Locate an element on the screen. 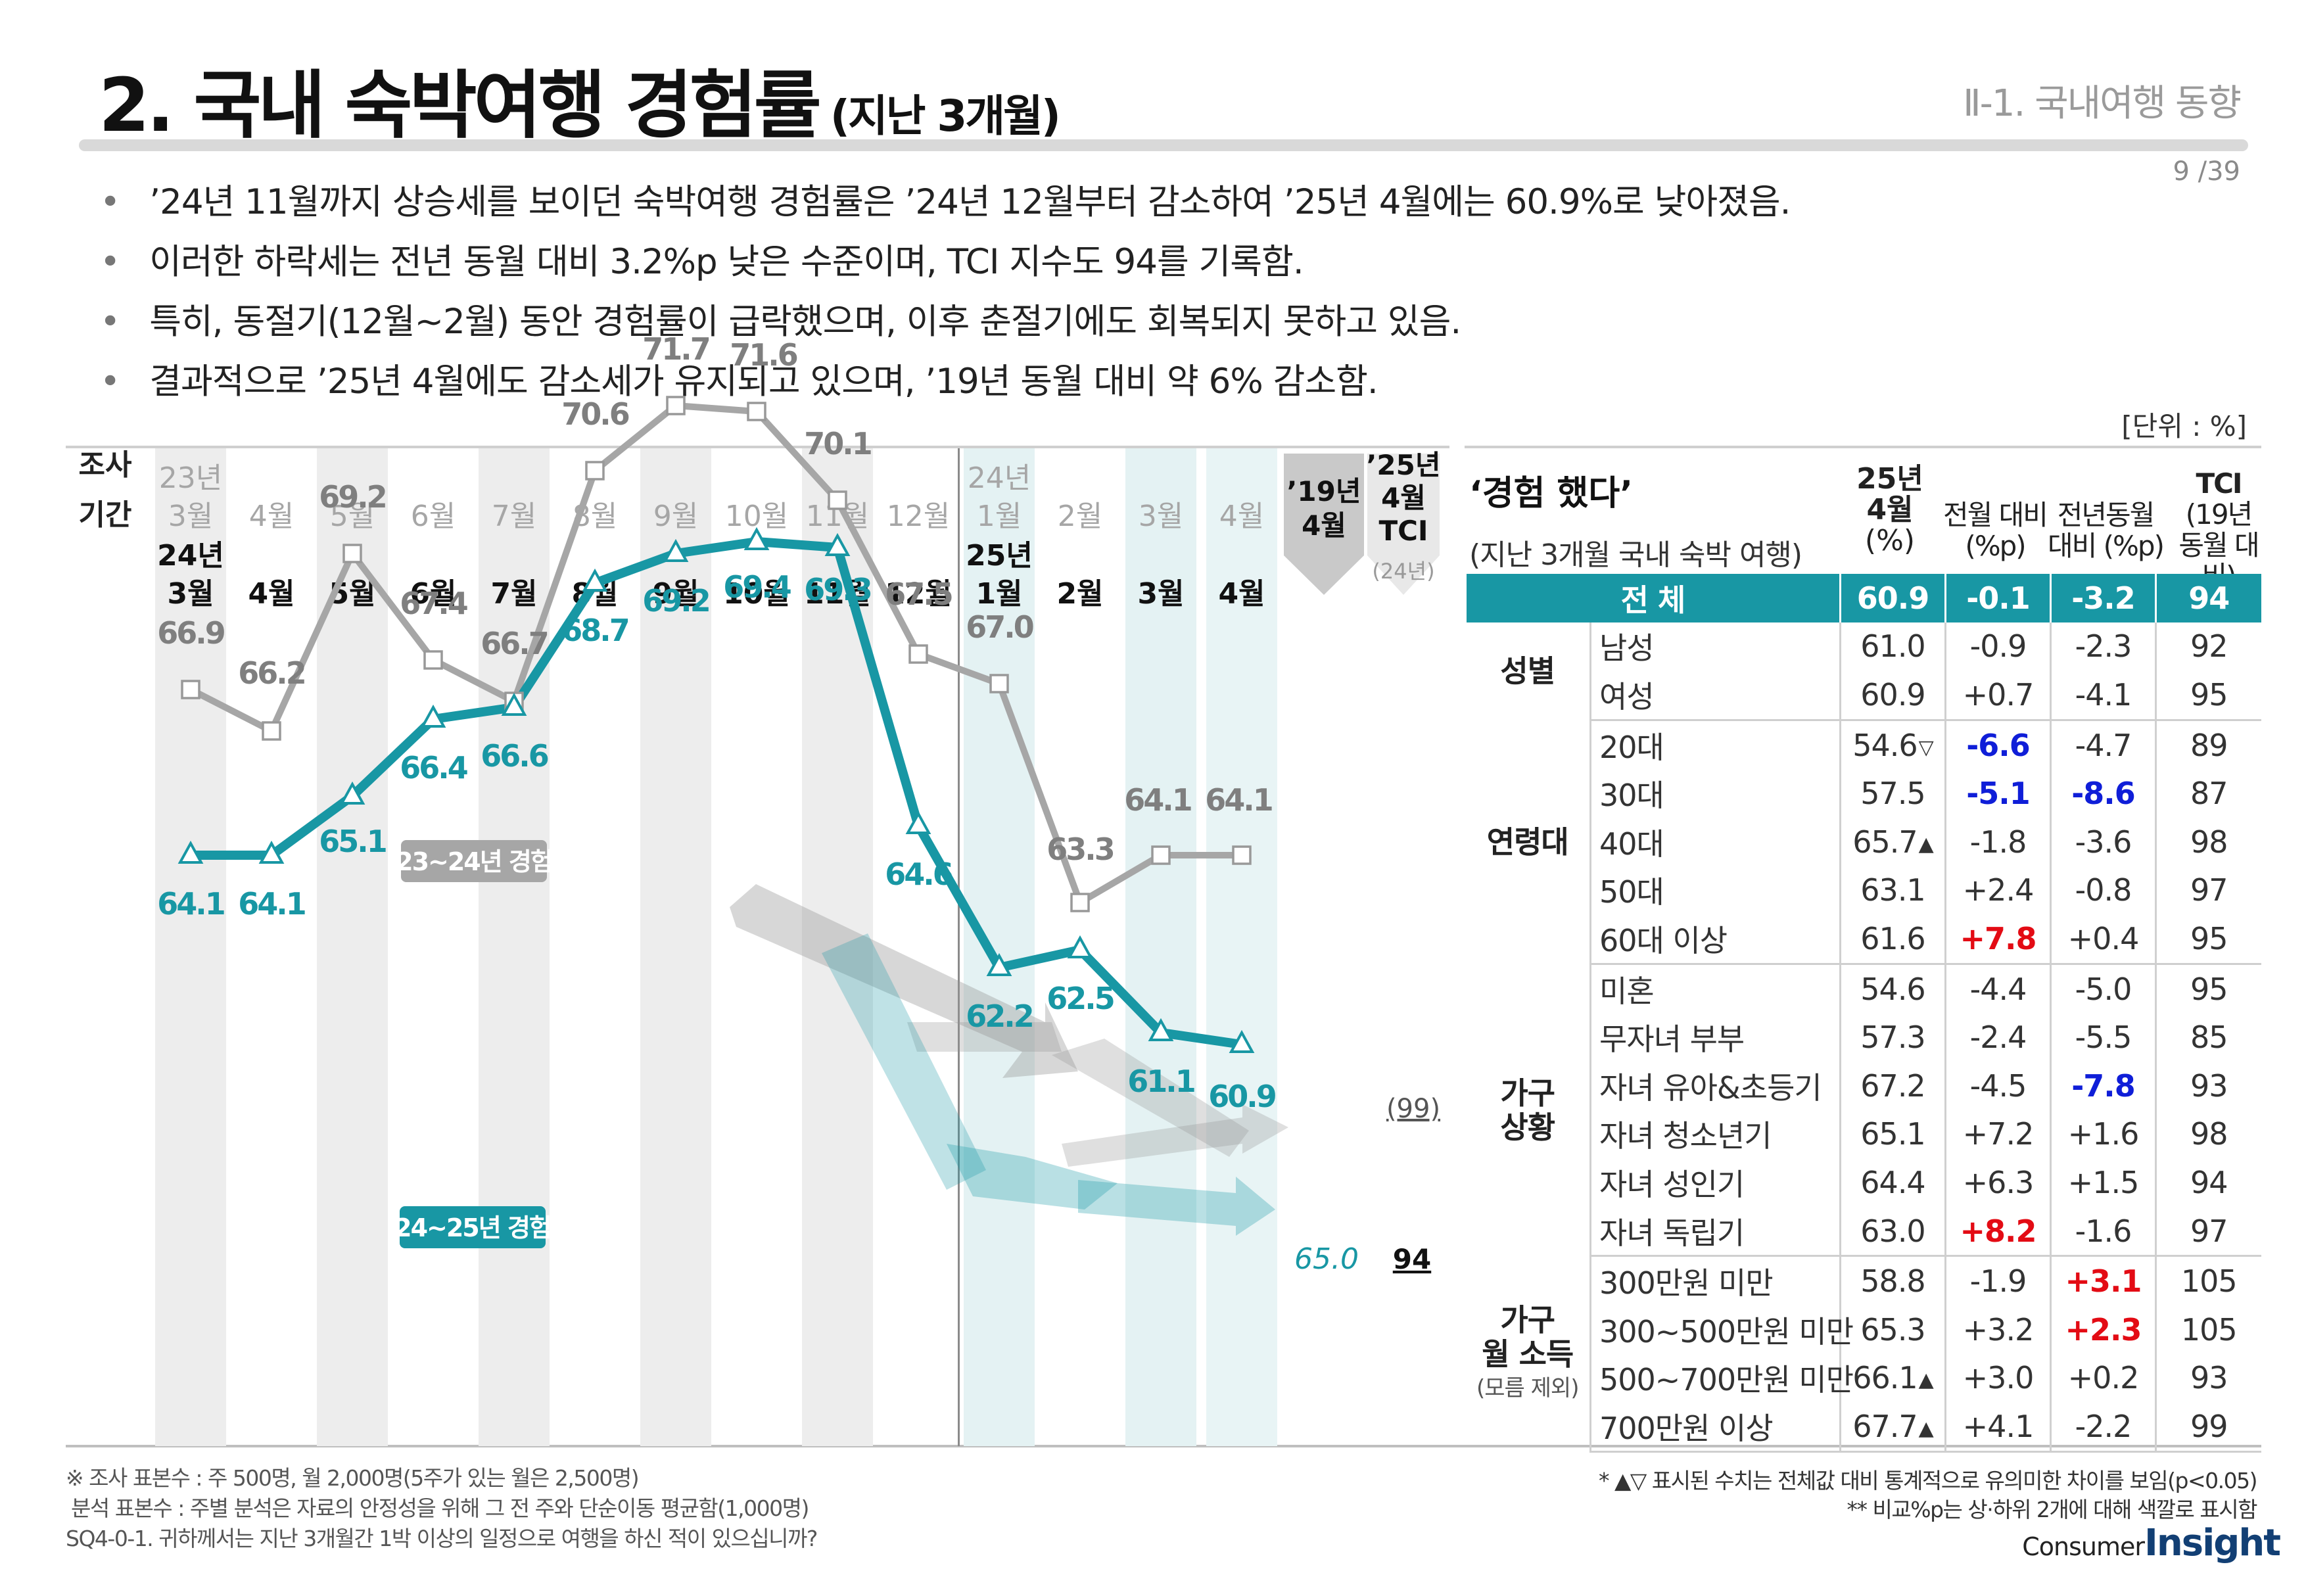  page-title: 2. 국내 숙박여행 경험률 (지난 3개월) is located at coordinates (580, 99).